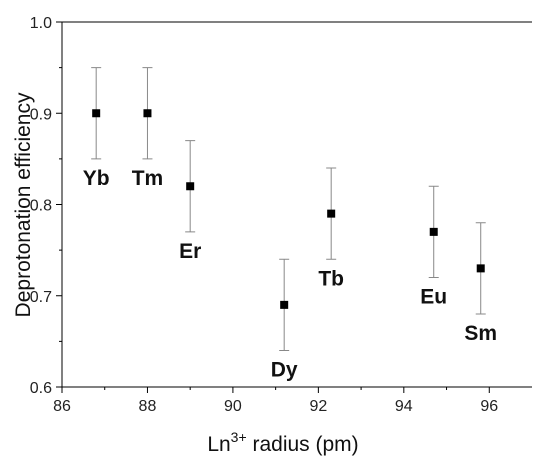 The height and width of the screenshot is (463, 533). What do you see at coordinates (41, 23) in the screenshot?
I see `y-tick-label: 1.0` at bounding box center [41, 23].